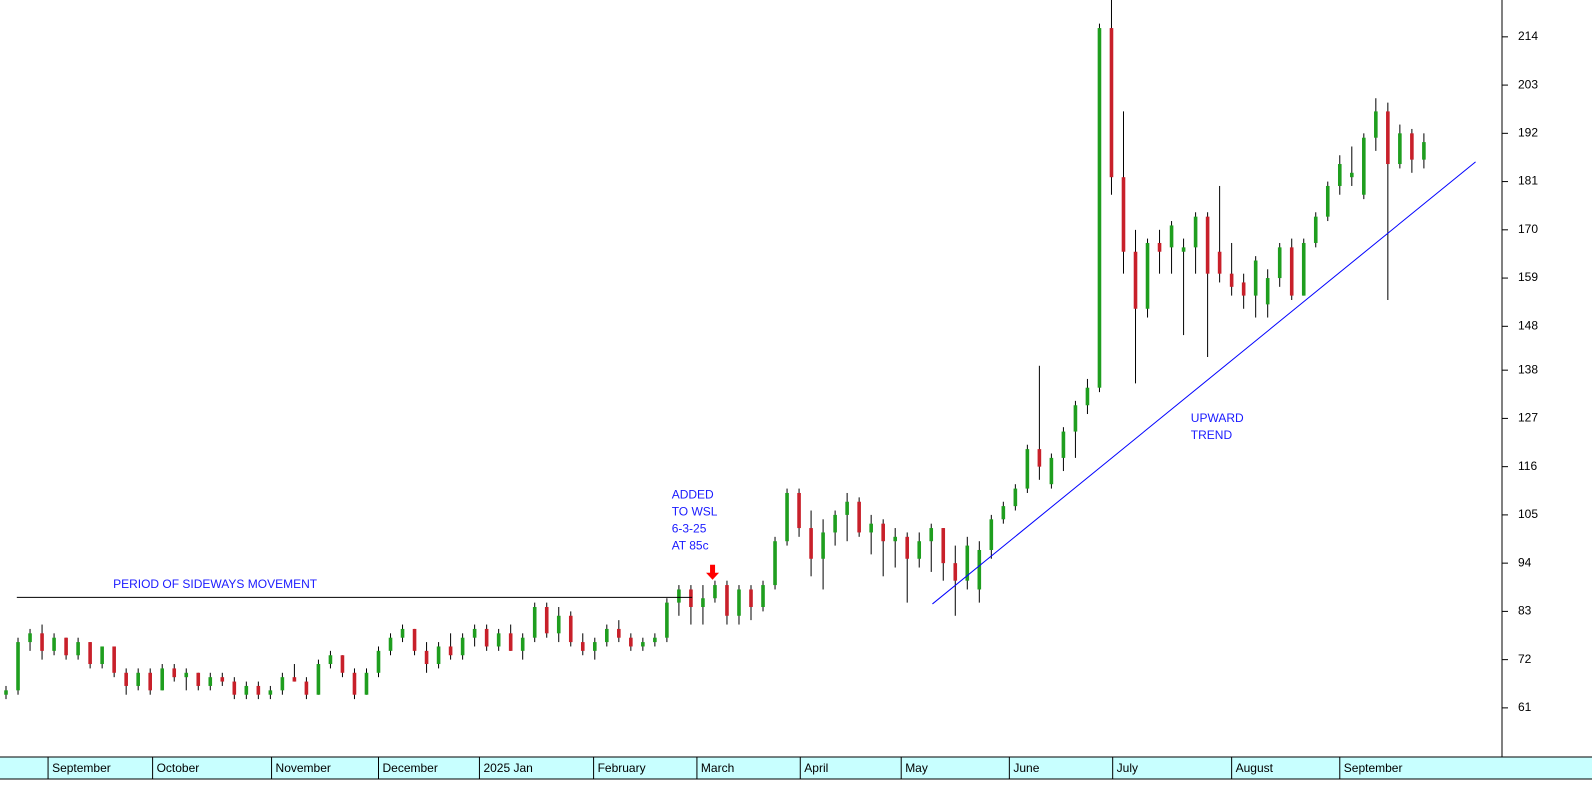  What do you see at coordinates (717, 768) in the screenshot?
I see `x-tick-label: March` at bounding box center [717, 768].